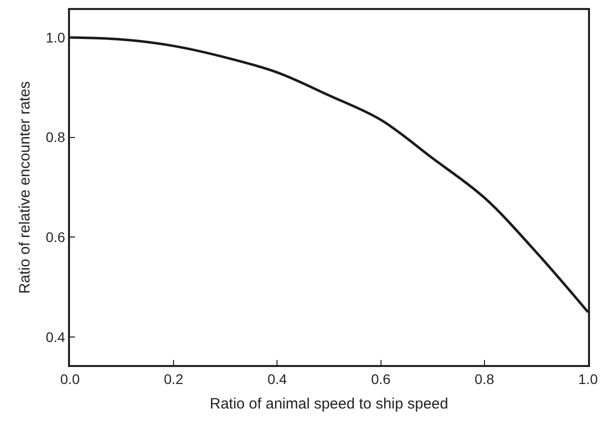 This screenshot has width=610, height=430. Describe the element at coordinates (70, 378) in the screenshot. I see `x-tick-label: 0.0` at that location.